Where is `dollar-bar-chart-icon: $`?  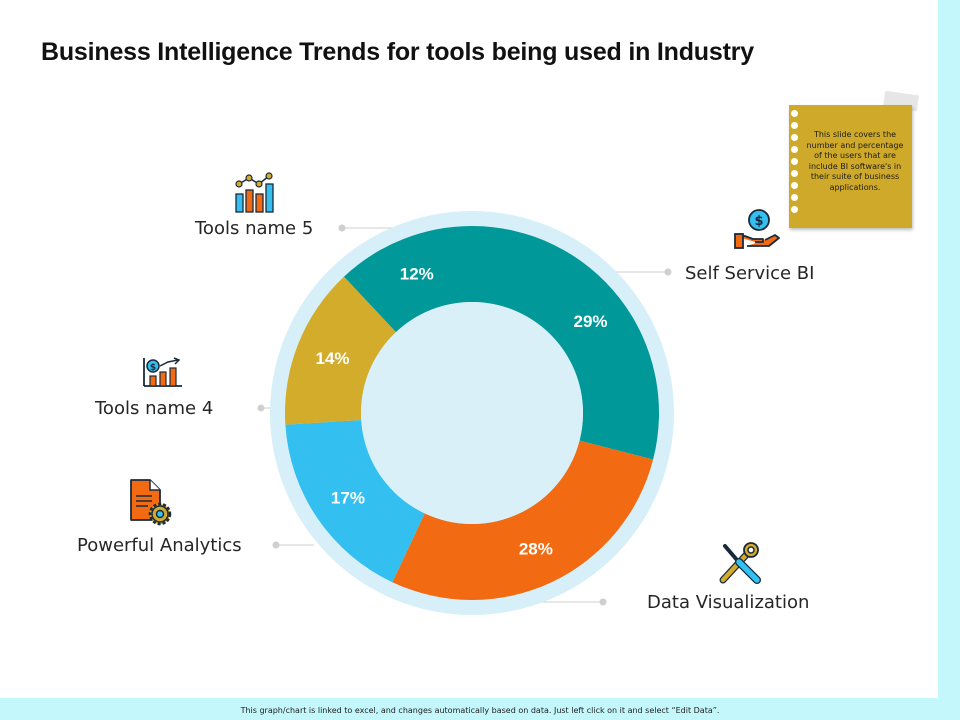
dollar-bar-chart-icon: $ is located at coordinates (162, 372).